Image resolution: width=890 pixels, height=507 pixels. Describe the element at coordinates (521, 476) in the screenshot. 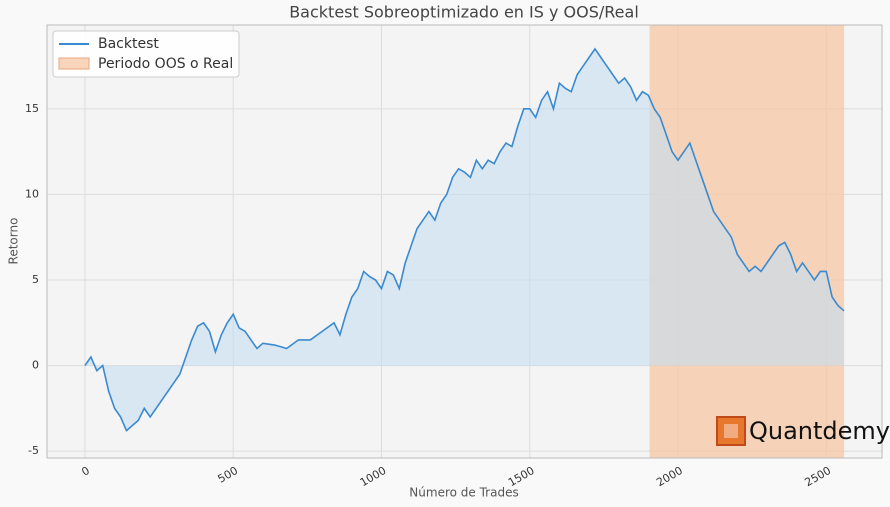

I see `x-tick-label: 1500` at that location.